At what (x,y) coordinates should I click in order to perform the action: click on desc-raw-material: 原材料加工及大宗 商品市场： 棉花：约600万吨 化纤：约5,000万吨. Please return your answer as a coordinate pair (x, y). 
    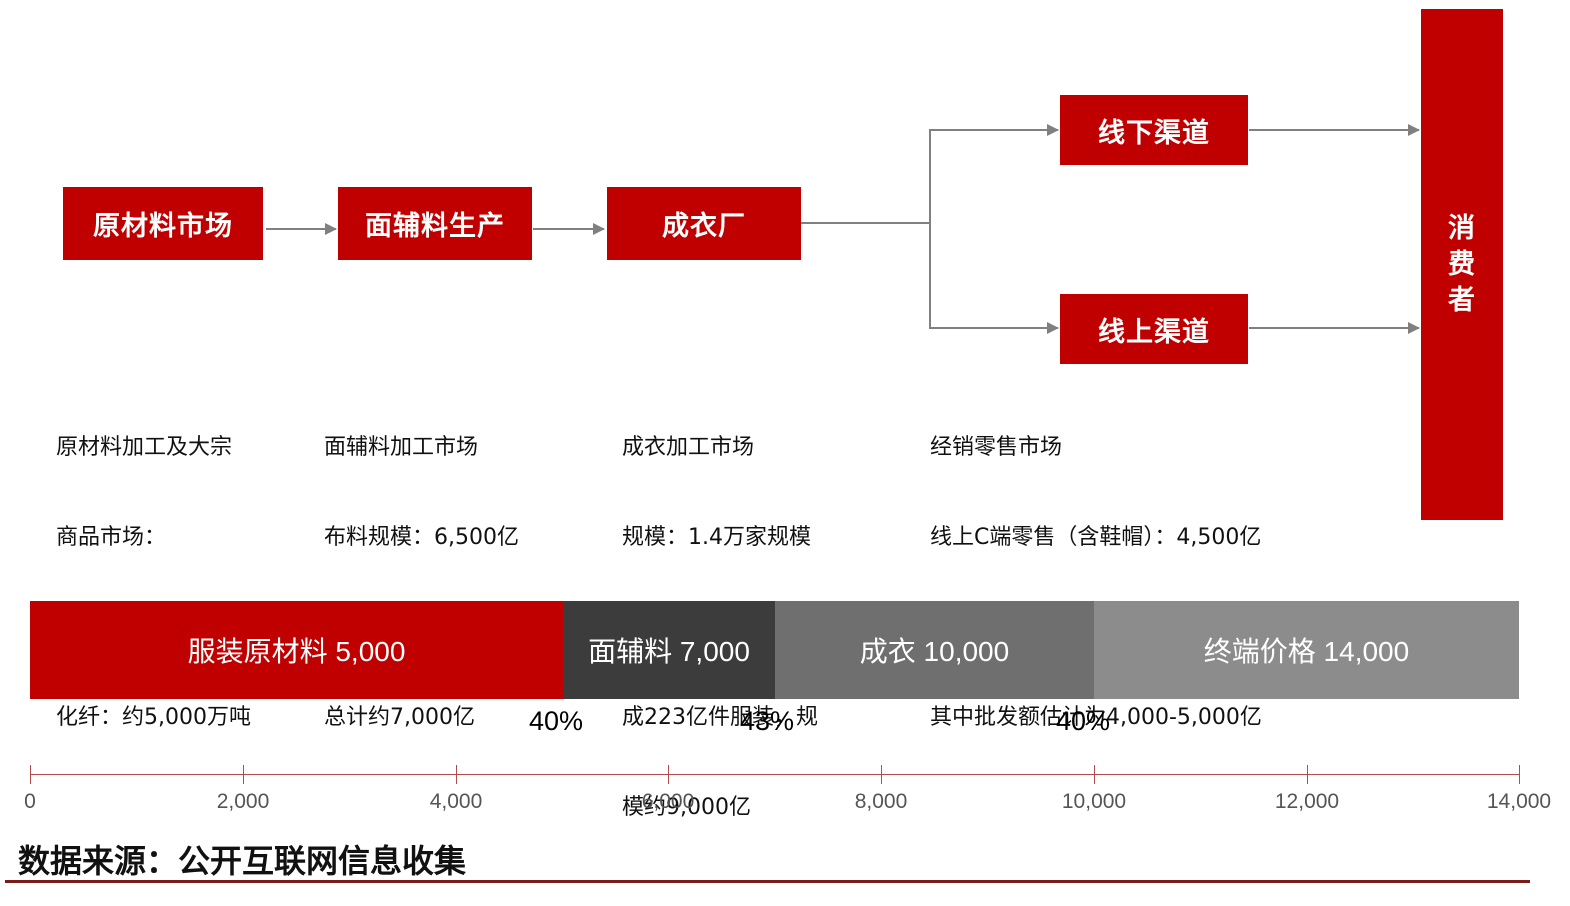
    Looking at the image, I should click on (153, 568).